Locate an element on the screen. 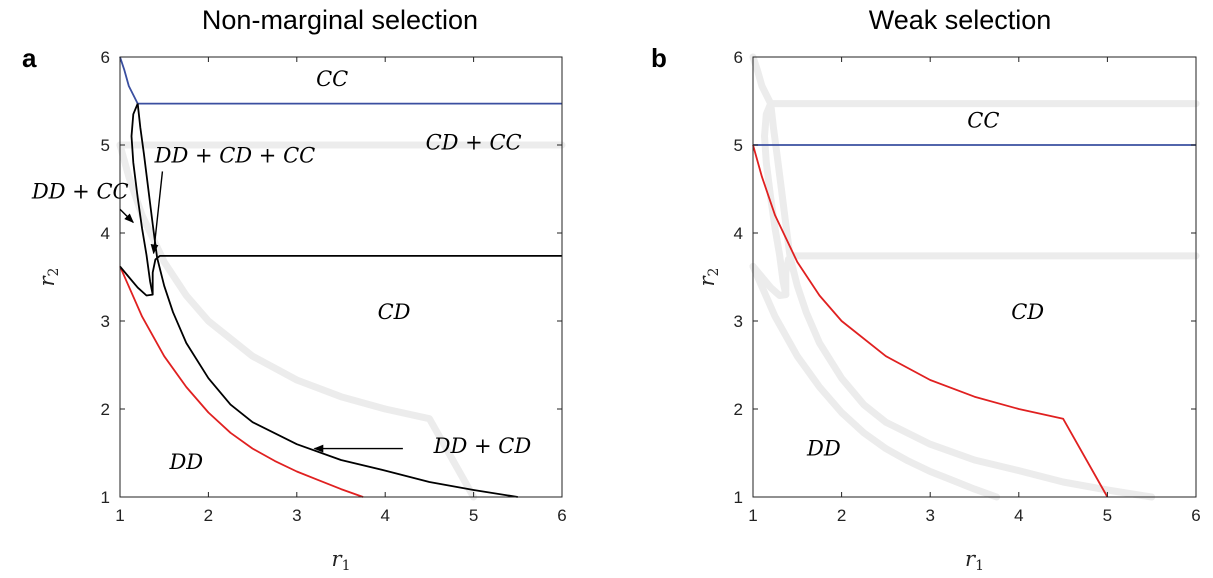  panel-label: a is located at coordinates (29, 58).